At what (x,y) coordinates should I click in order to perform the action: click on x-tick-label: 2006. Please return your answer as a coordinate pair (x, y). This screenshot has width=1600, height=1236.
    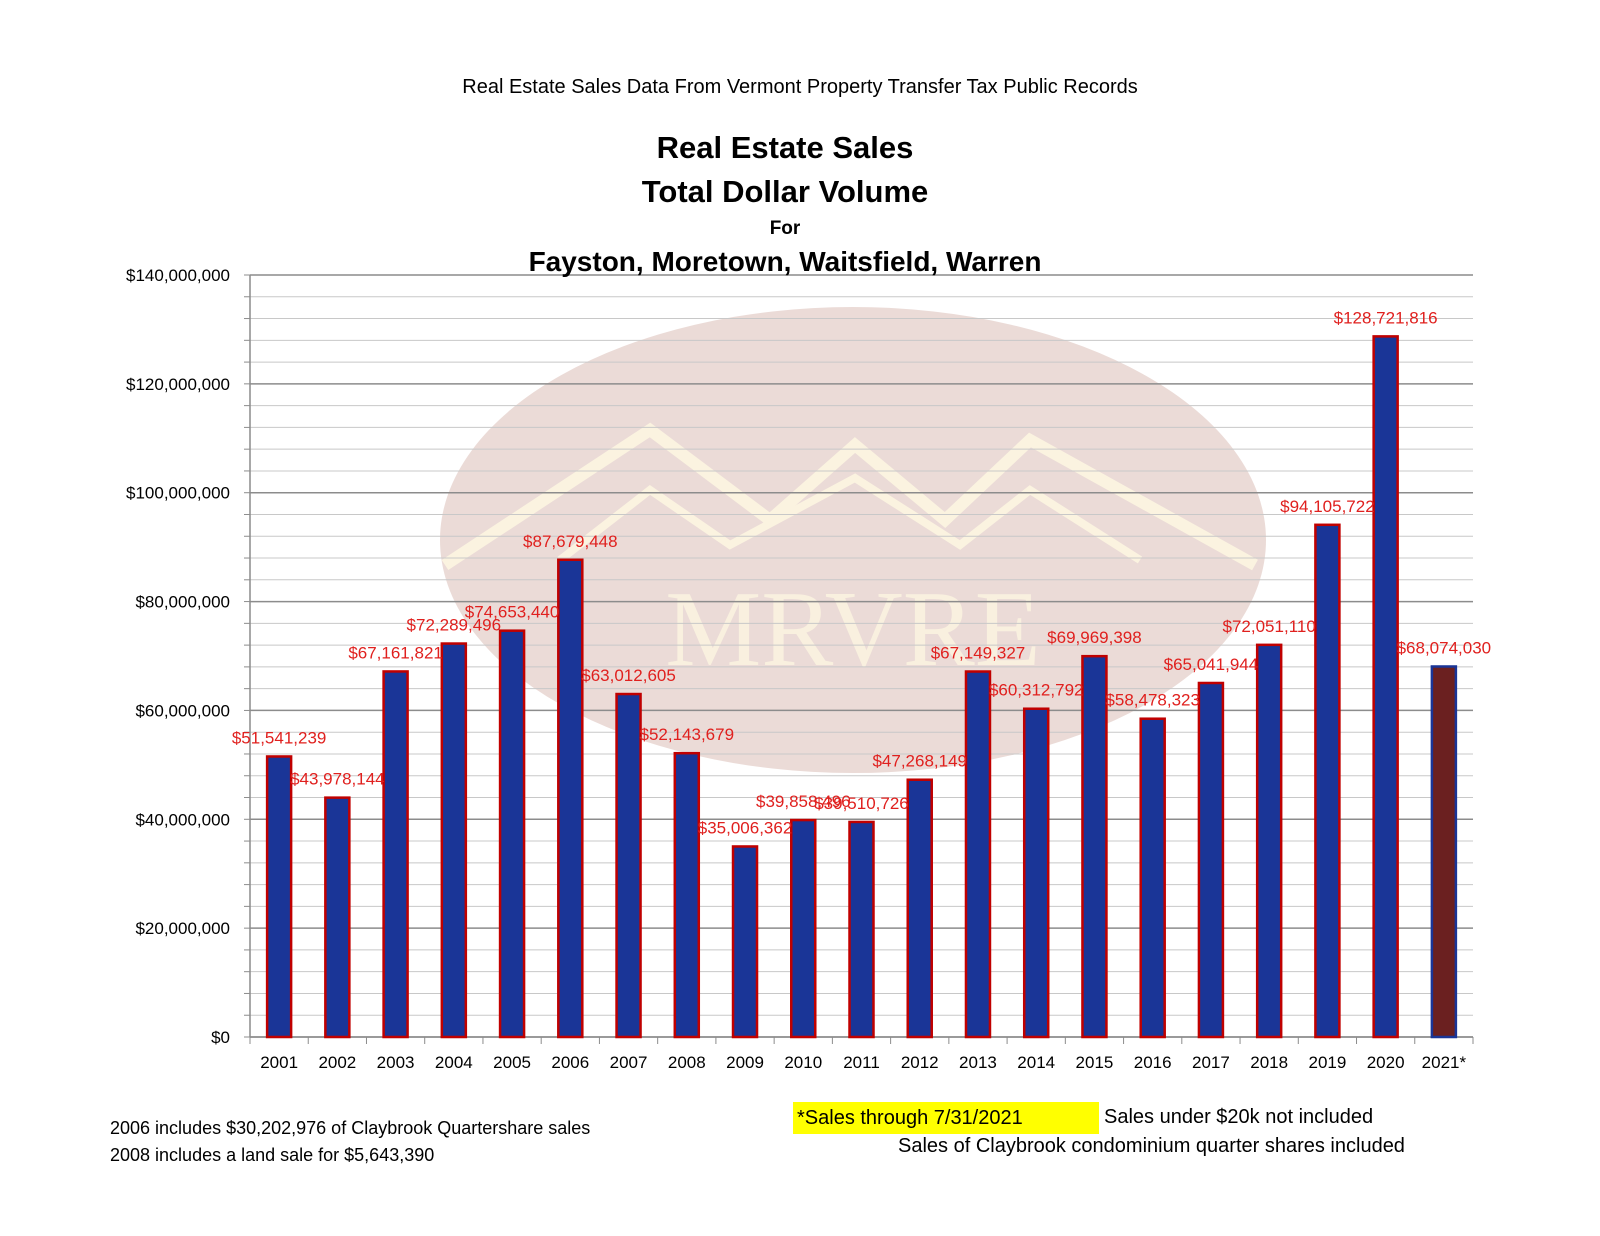
    Looking at the image, I should click on (570, 1062).